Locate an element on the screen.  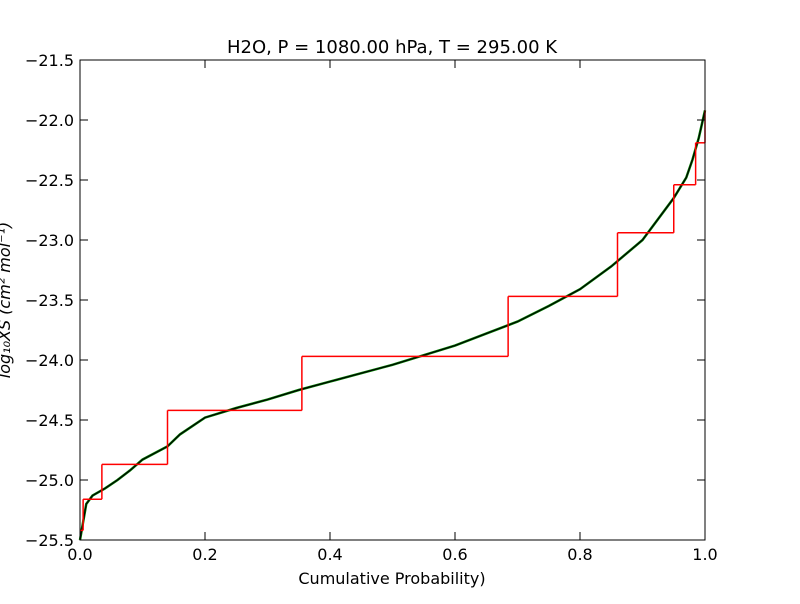
y-tick-label: −22.5 is located at coordinates (49, 180).